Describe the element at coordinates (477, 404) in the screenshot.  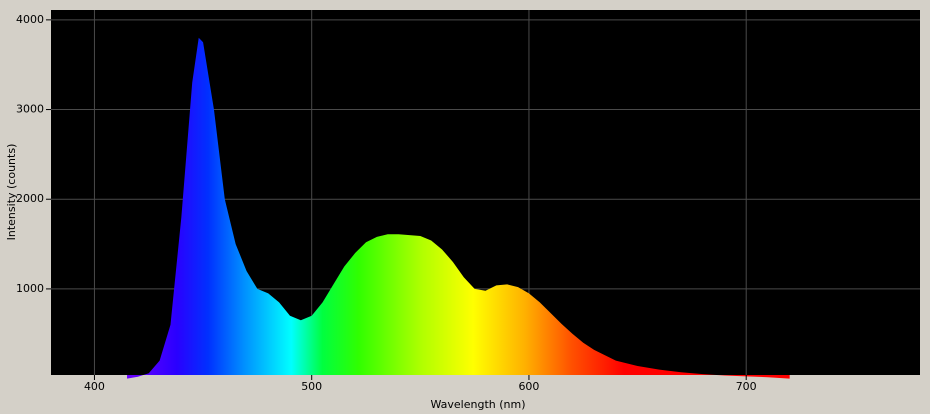
I see `x-axis-label: Wavelength (nm)` at that location.